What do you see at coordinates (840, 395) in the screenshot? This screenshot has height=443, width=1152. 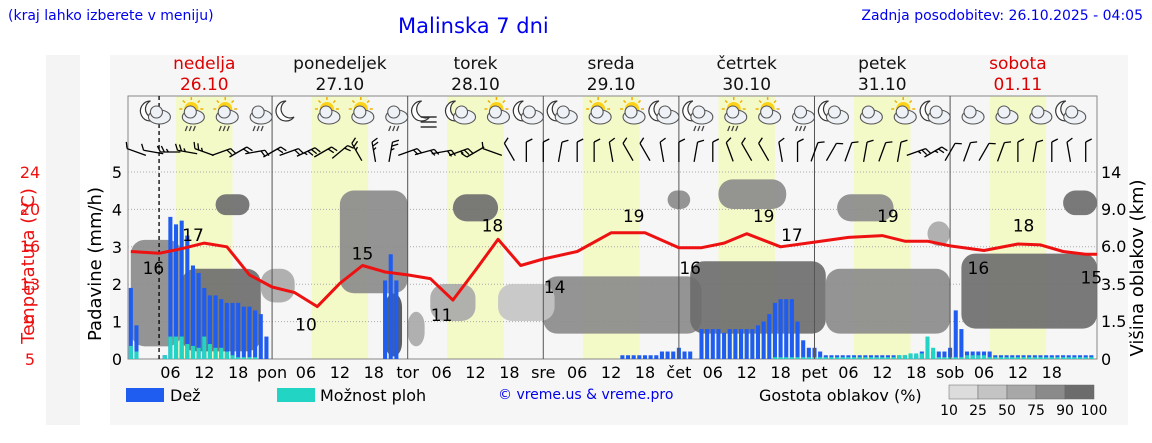 I see `cloud-legend-title: Gostota oblakov (%)` at bounding box center [840, 395].